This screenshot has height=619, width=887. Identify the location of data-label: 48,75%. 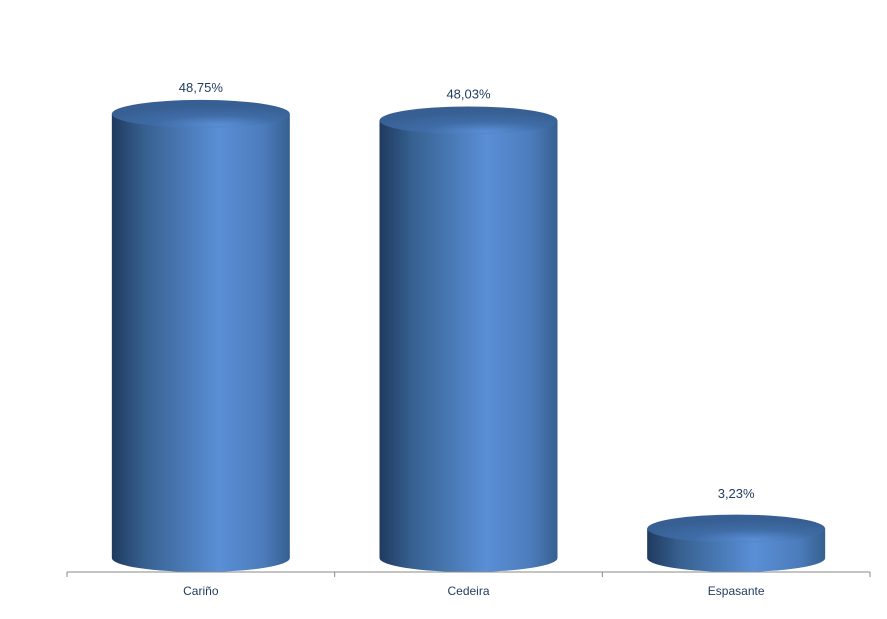
(201, 87).